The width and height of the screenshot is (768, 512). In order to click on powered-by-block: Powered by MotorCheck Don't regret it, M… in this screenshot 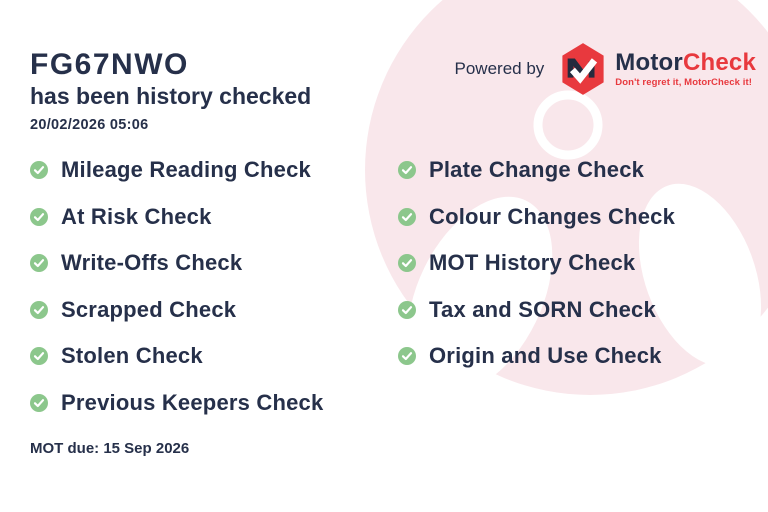, I will do `click(605, 69)`.